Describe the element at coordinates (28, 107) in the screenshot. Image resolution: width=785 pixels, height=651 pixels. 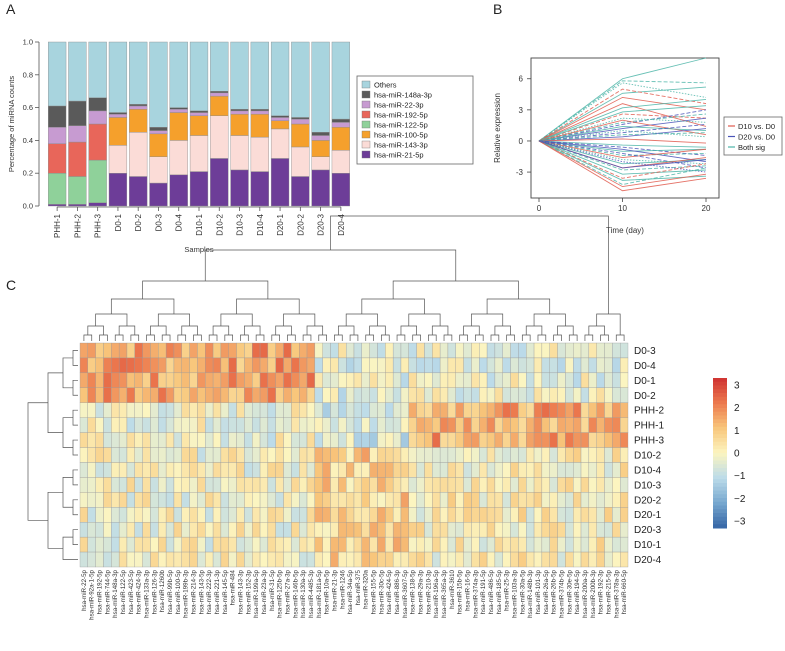
I see `y-tick-label: 0.6` at that location.